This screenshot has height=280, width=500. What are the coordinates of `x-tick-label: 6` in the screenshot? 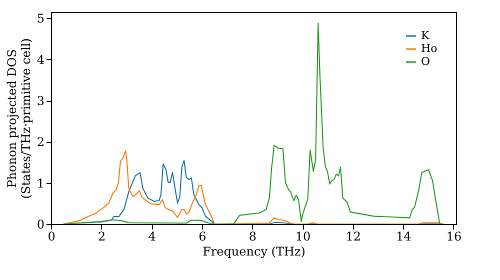 It's located at (202, 237).